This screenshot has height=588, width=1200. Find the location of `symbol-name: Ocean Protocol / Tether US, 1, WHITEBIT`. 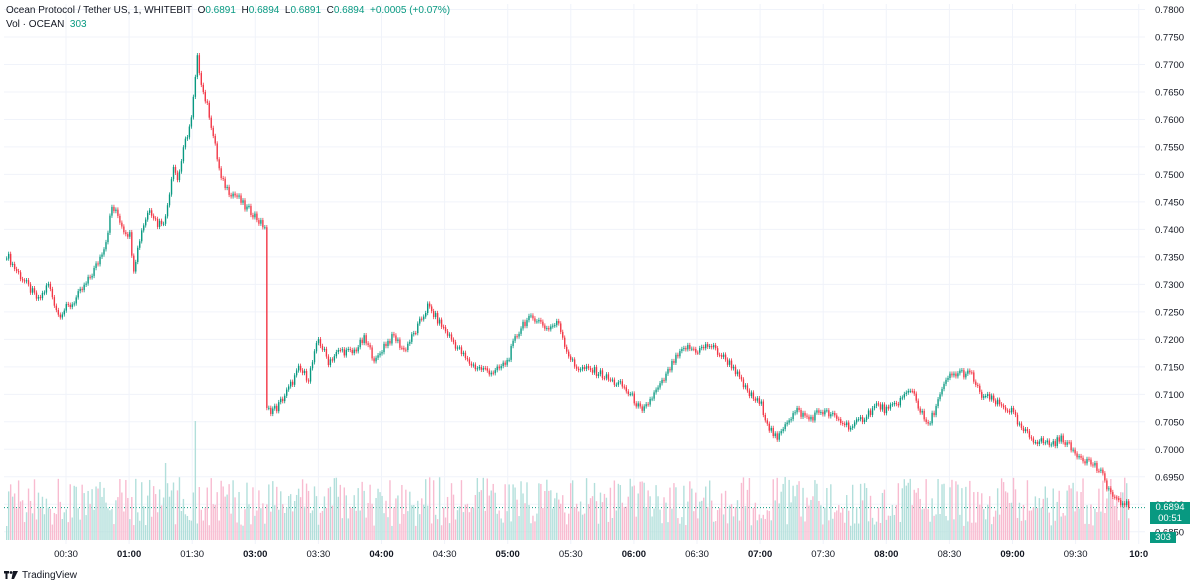

symbol-name: Ocean Protocol / Tether US, 1, WHITEBIT is located at coordinates (99, 10).